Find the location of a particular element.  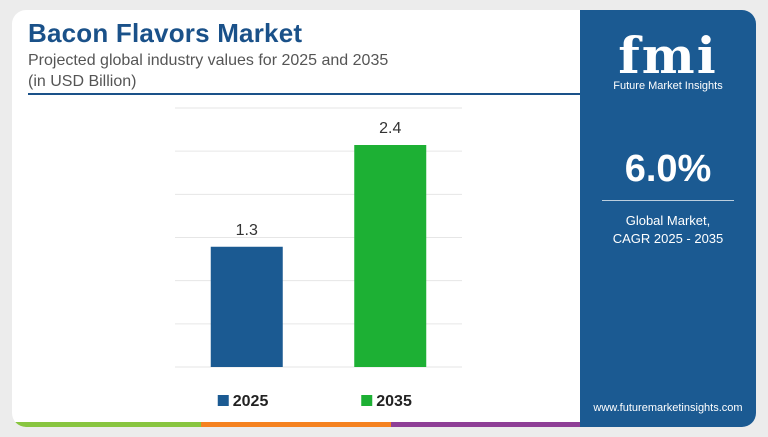

fmi-logo: fmi Future Market Insights is located at coordinates (668, 59).